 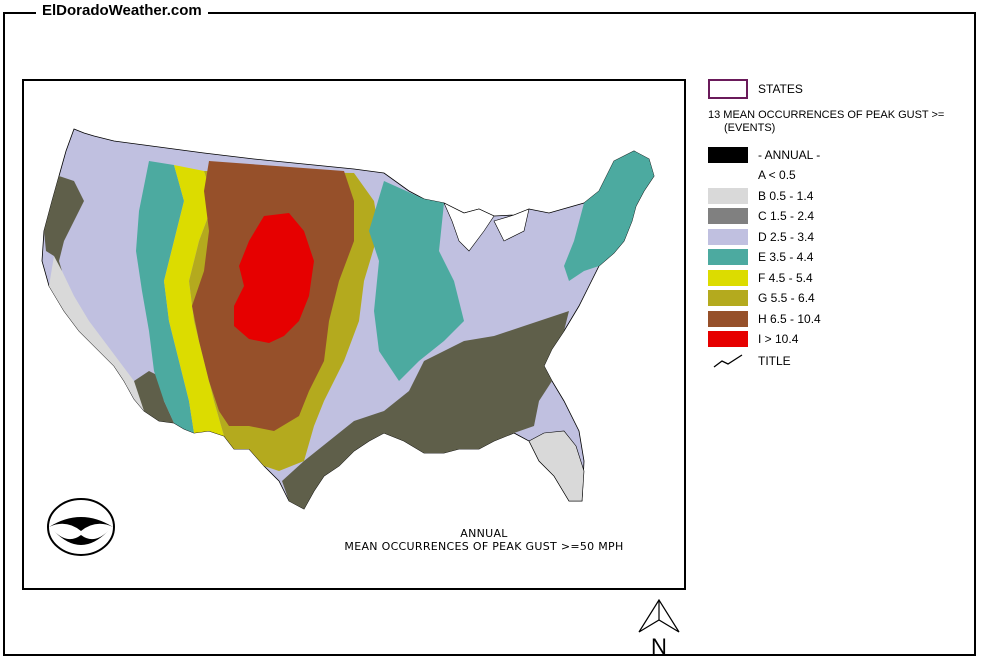 I want to click on legend-class-row: F 4.5 - 5.4, so click(x=760, y=278).